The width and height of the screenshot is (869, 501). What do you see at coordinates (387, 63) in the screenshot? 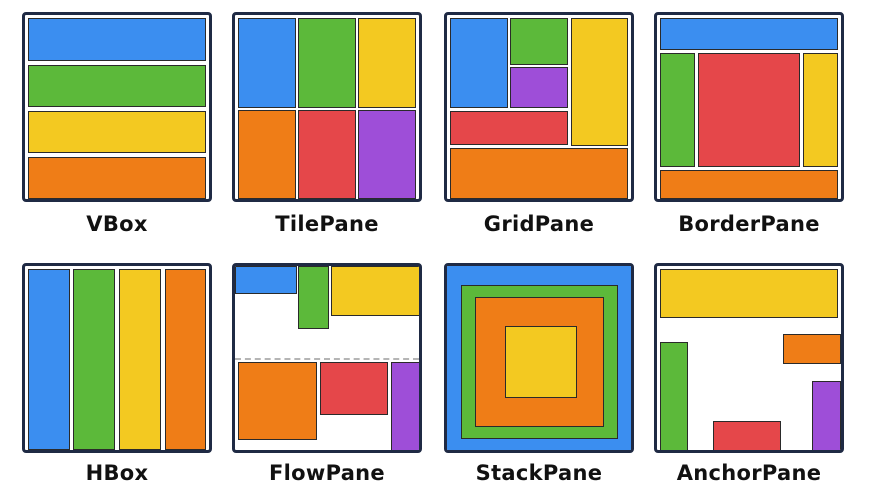
I see `tilepane-yellow-tile` at bounding box center [387, 63].